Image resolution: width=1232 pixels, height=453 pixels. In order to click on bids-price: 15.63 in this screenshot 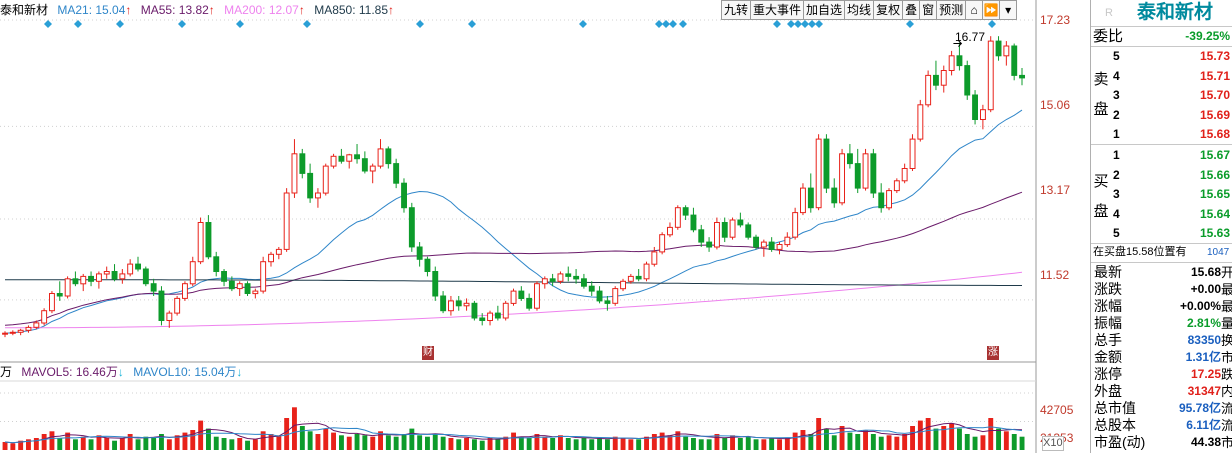, I will do `click(1214, 233)`.